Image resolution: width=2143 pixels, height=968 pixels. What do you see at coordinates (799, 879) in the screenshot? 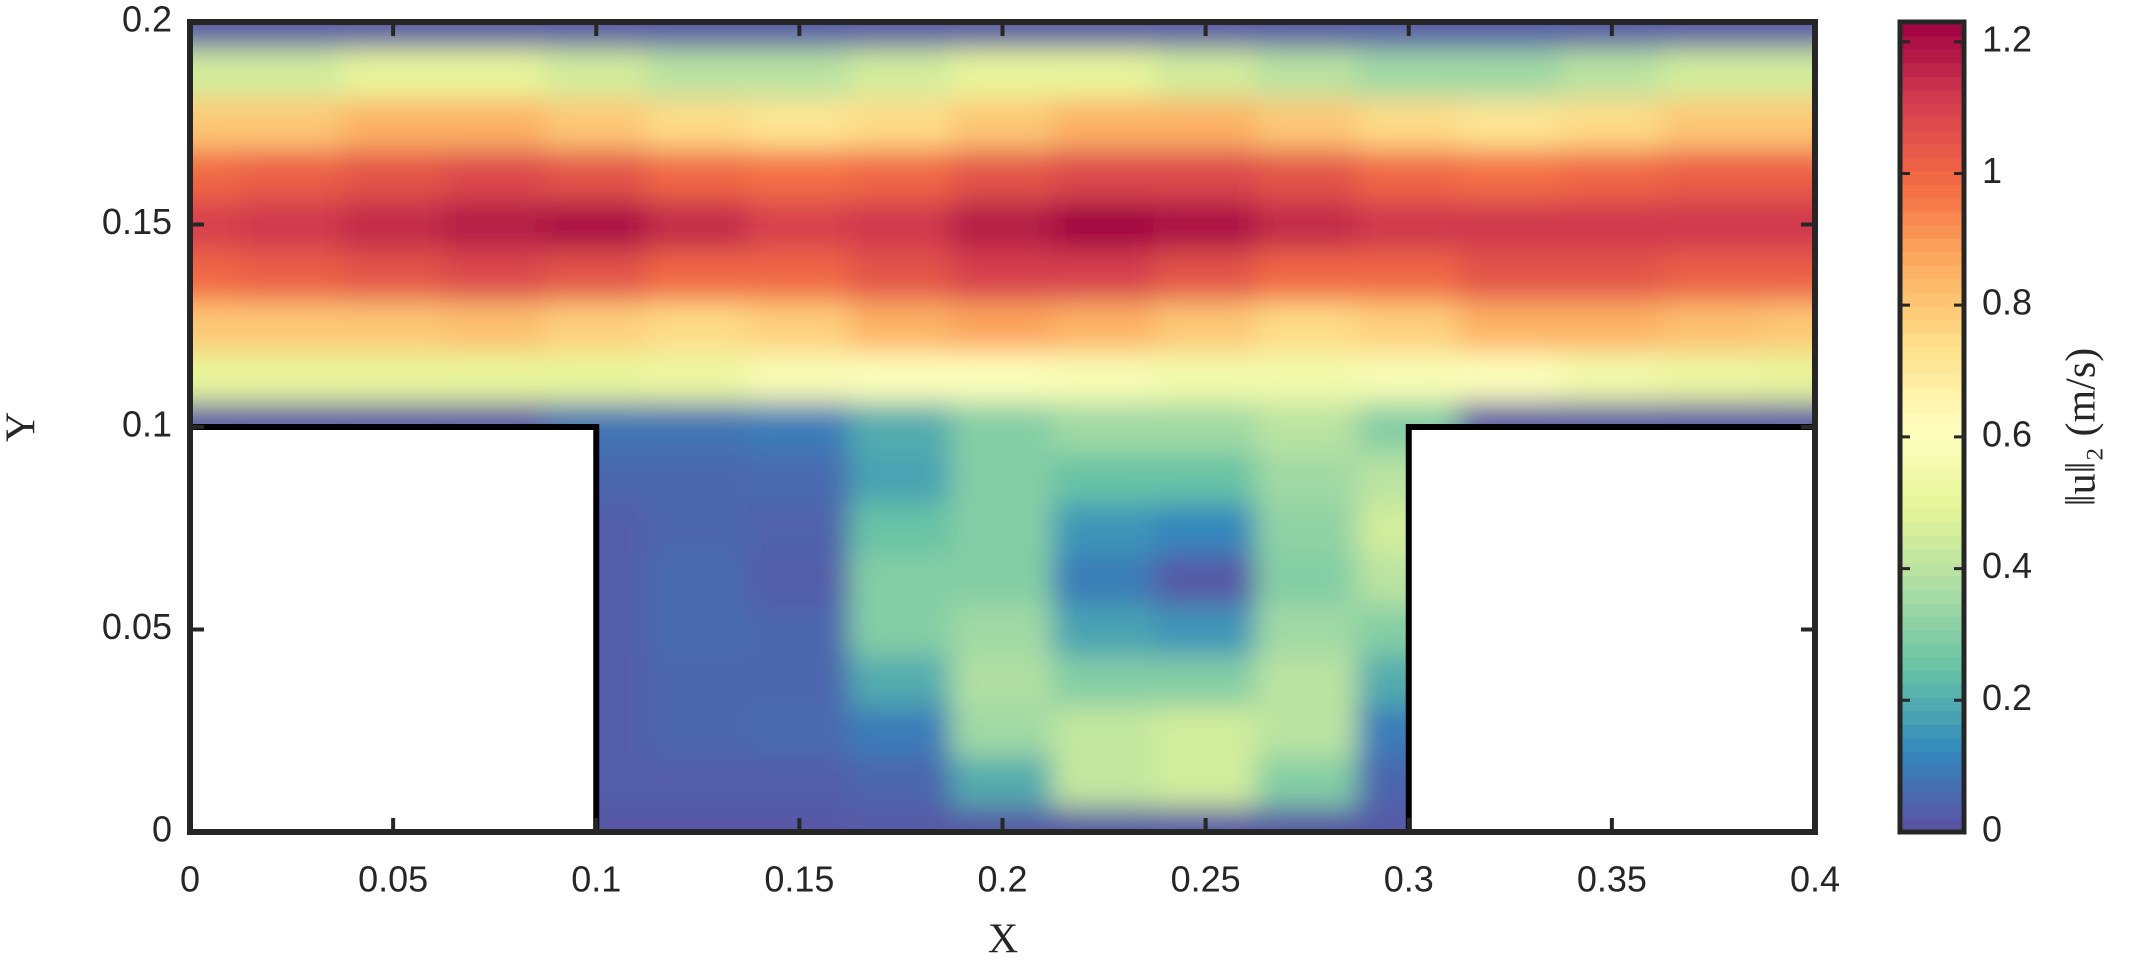
I see `x-tick-label: 0.15` at bounding box center [799, 879].